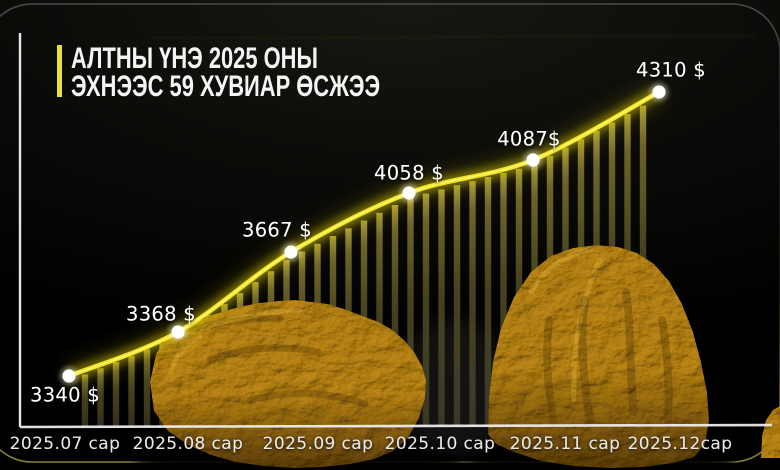  Describe the element at coordinates (680, 444) in the screenshot. I see `x-axis-label: 2025.12cap` at that location.